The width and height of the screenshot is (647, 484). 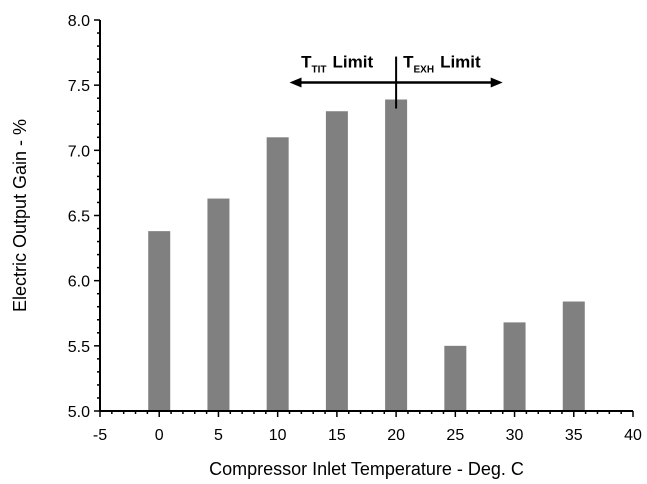 What do you see at coordinates (408, 62) in the screenshot?
I see `exh-limit-main: T` at bounding box center [408, 62].